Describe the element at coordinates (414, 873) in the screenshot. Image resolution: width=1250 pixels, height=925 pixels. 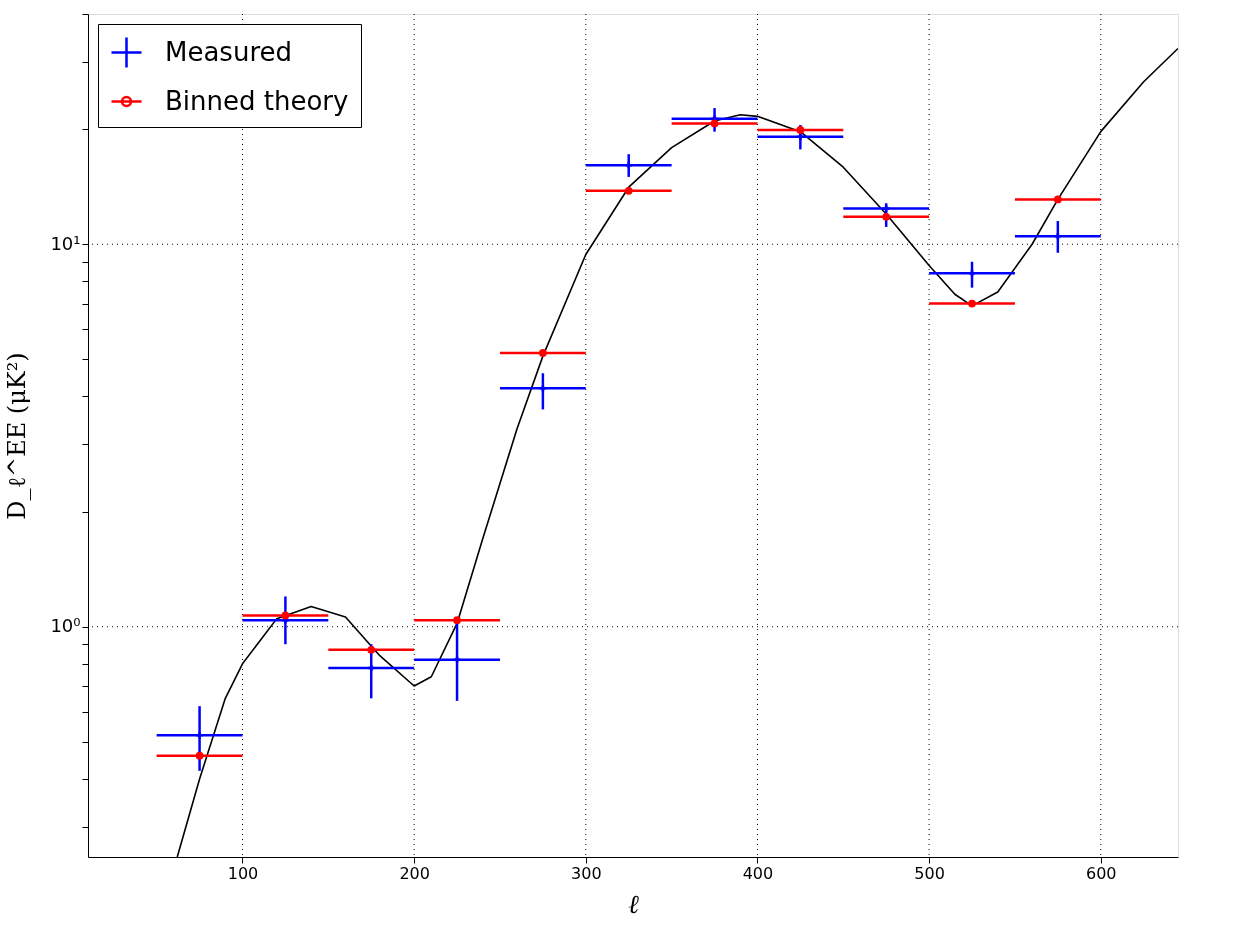
I see `x-tick-label: 200` at that location.